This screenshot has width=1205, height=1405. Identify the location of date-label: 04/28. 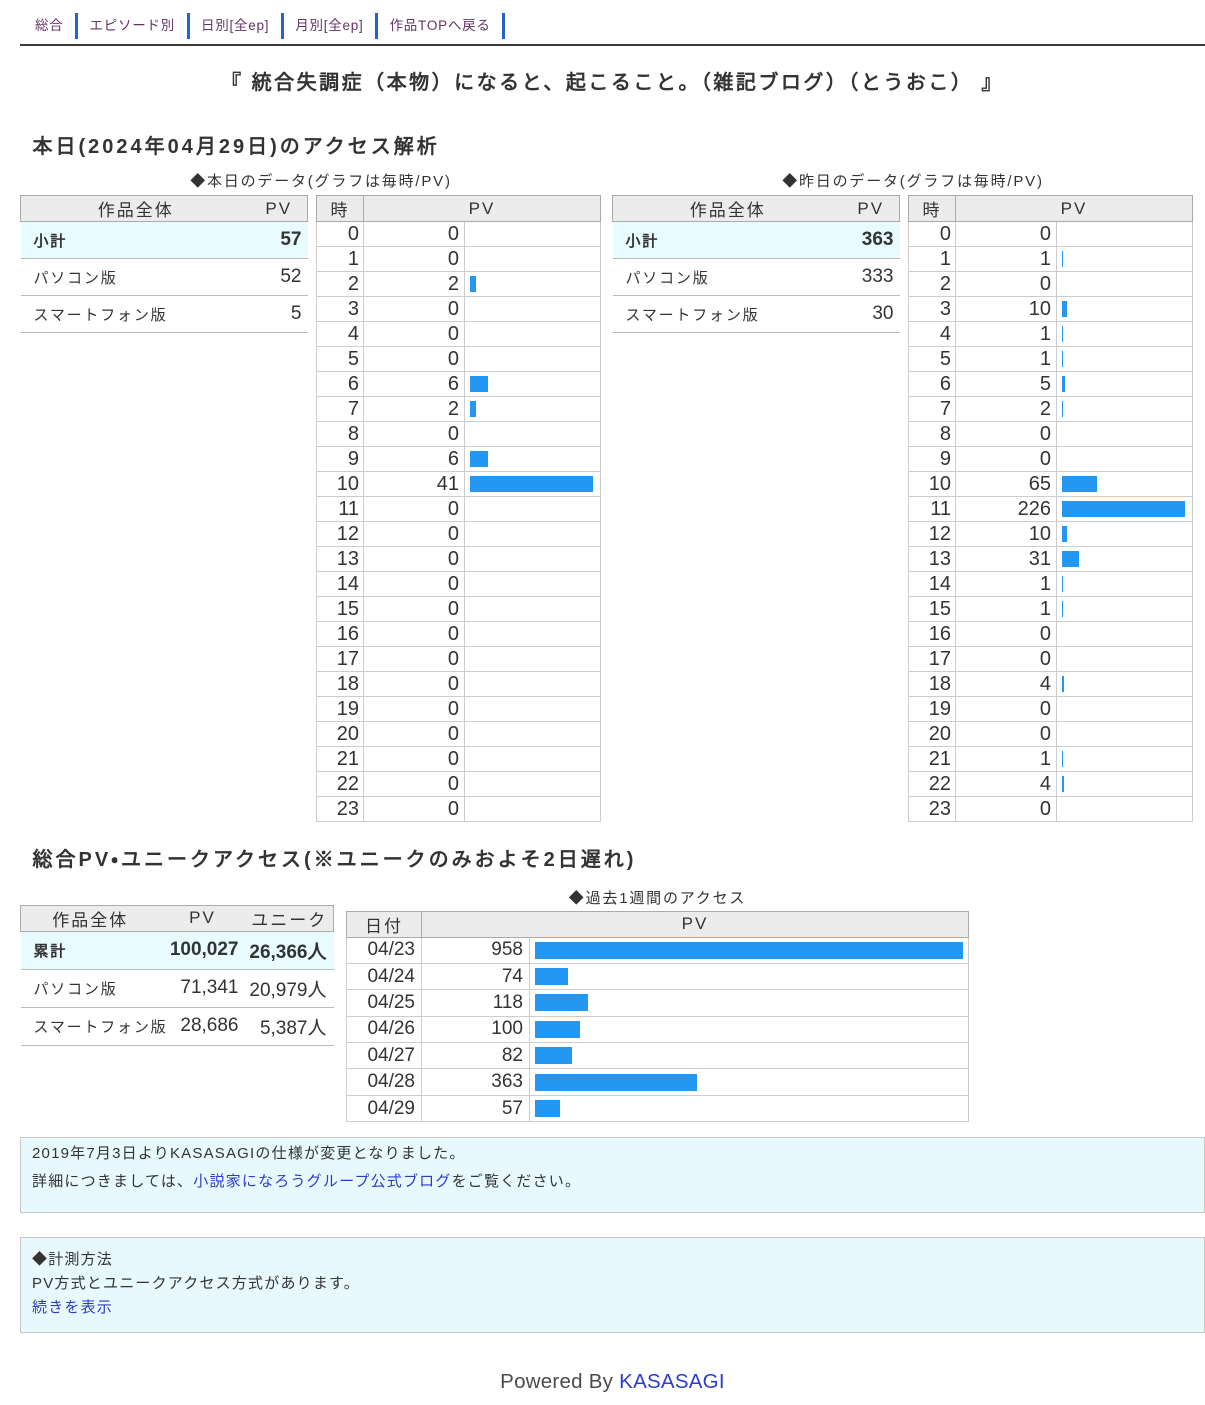
(384, 1082).